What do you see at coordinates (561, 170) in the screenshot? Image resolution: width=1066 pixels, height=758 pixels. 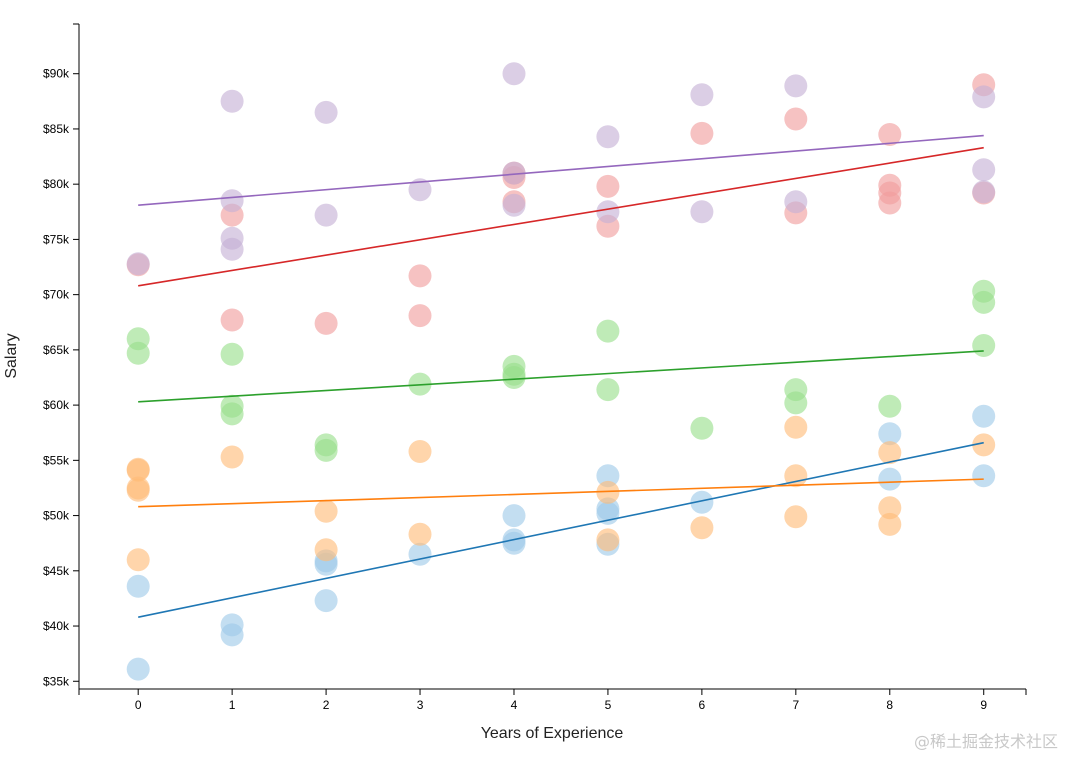 I see `trendline-purple` at bounding box center [561, 170].